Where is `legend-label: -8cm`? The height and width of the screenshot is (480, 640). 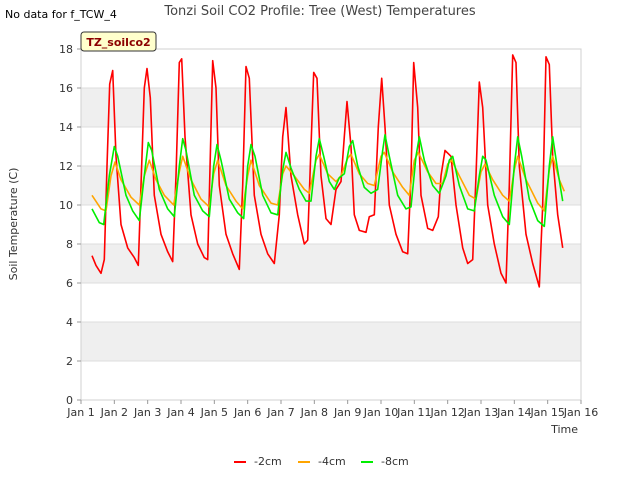
legend-label: -8cm is located at coordinates (395, 461).